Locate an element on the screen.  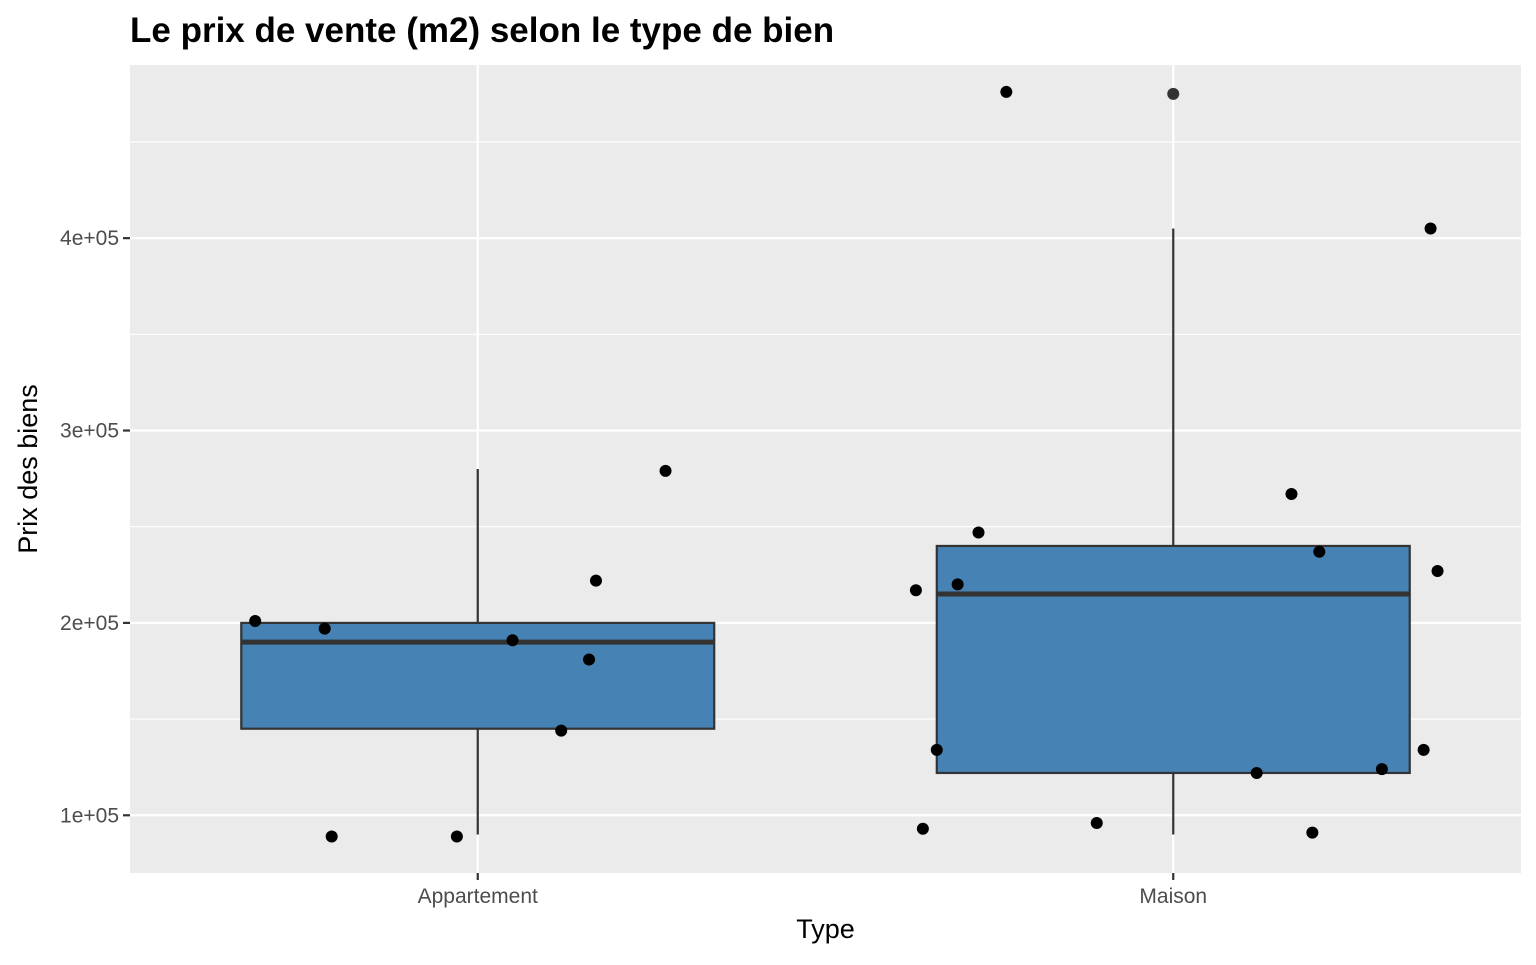
x-axis: Appartement Maison is located at coordinates (812, 890).